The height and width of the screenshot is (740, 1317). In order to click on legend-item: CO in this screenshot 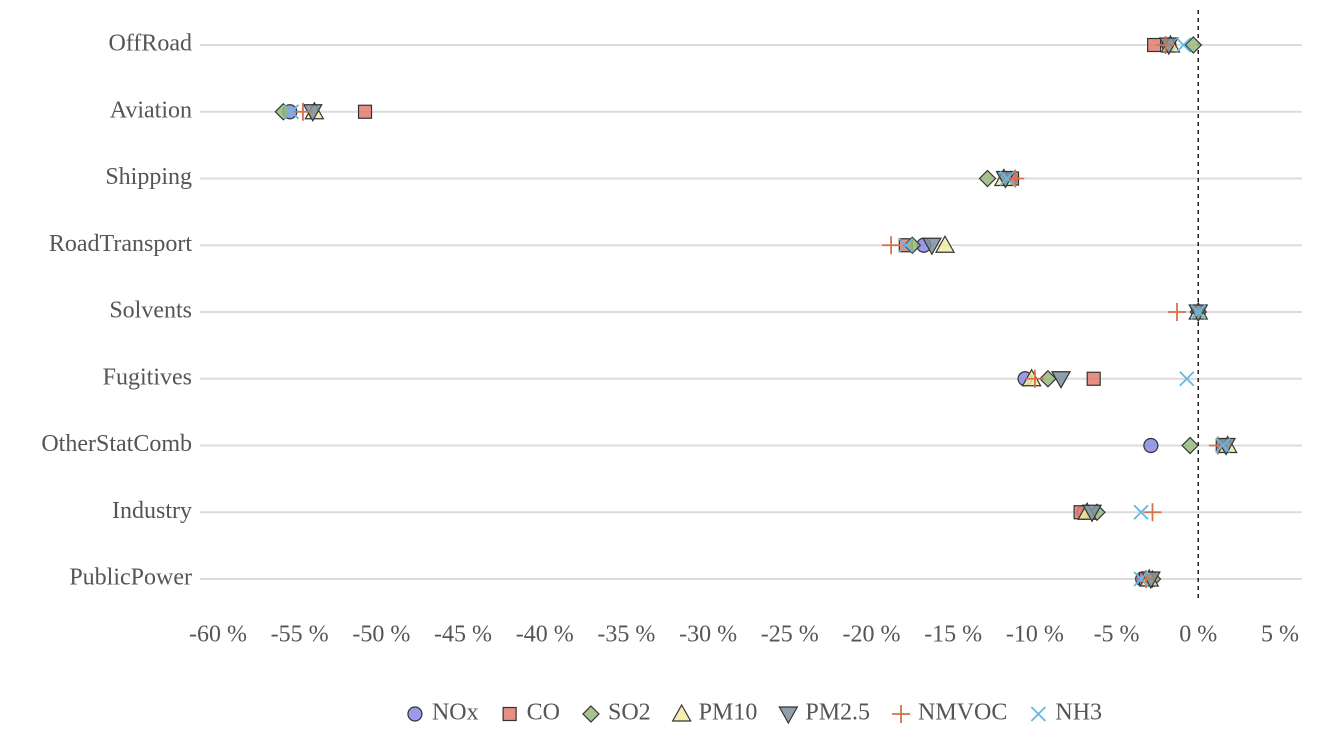, I will do `click(531, 713)`.